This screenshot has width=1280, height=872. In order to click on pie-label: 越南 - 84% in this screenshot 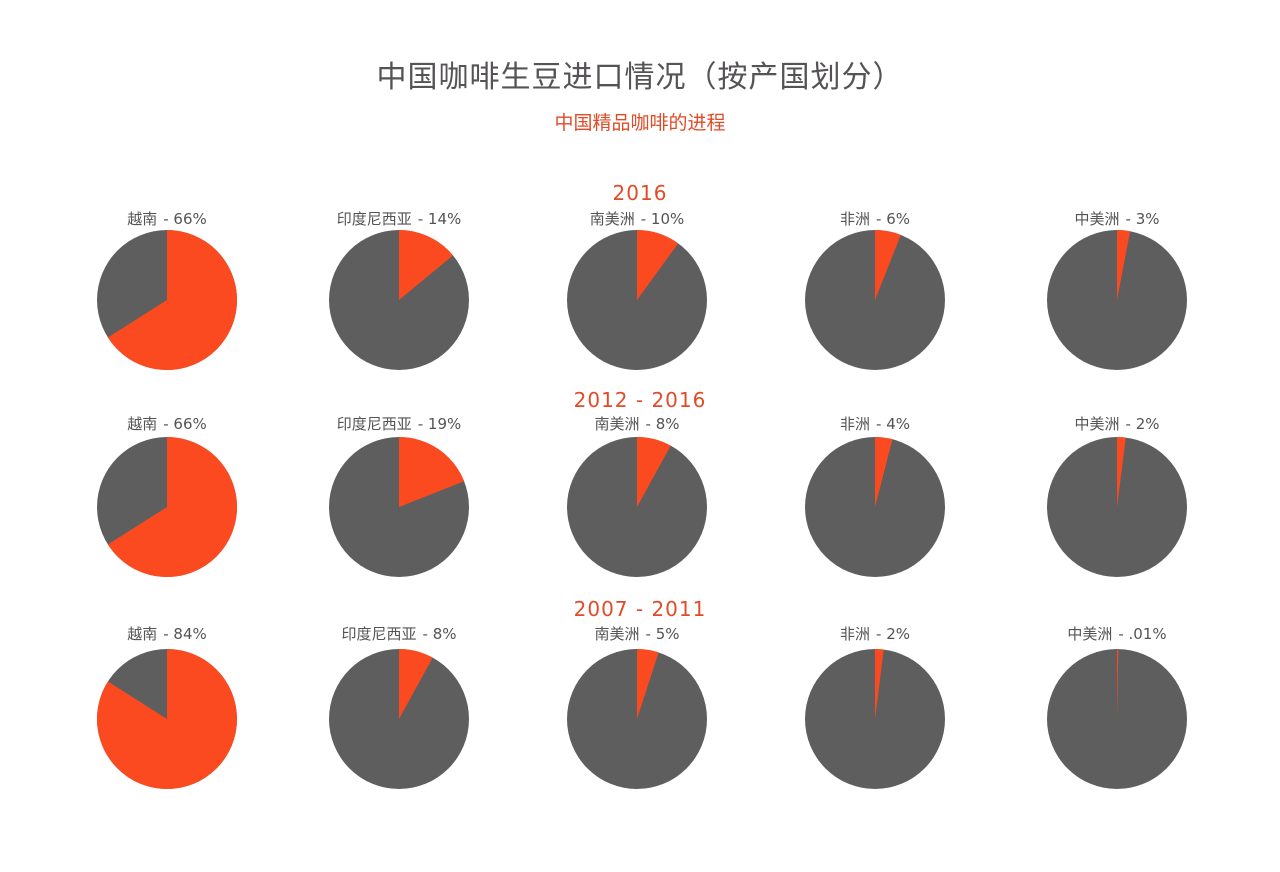, I will do `click(167, 634)`.